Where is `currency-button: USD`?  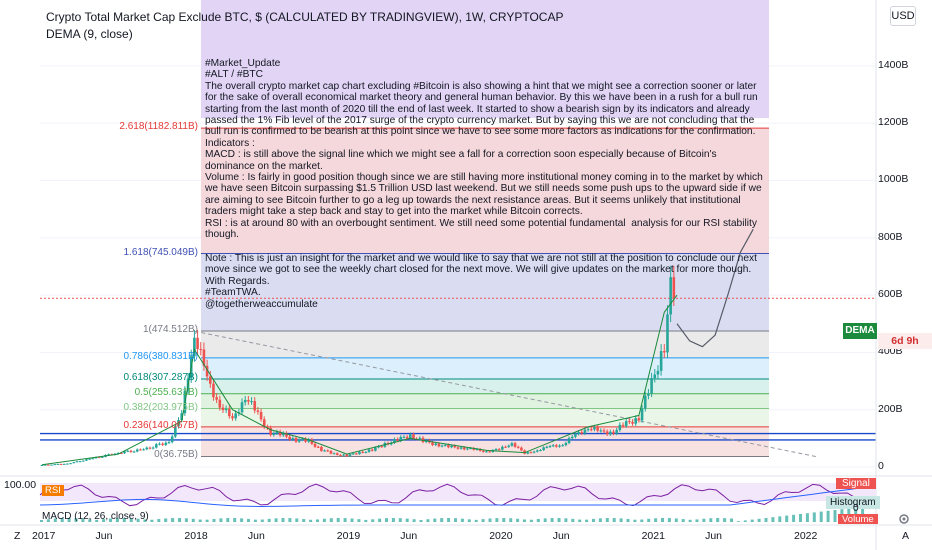
currency-button: USD is located at coordinates (903, 16).